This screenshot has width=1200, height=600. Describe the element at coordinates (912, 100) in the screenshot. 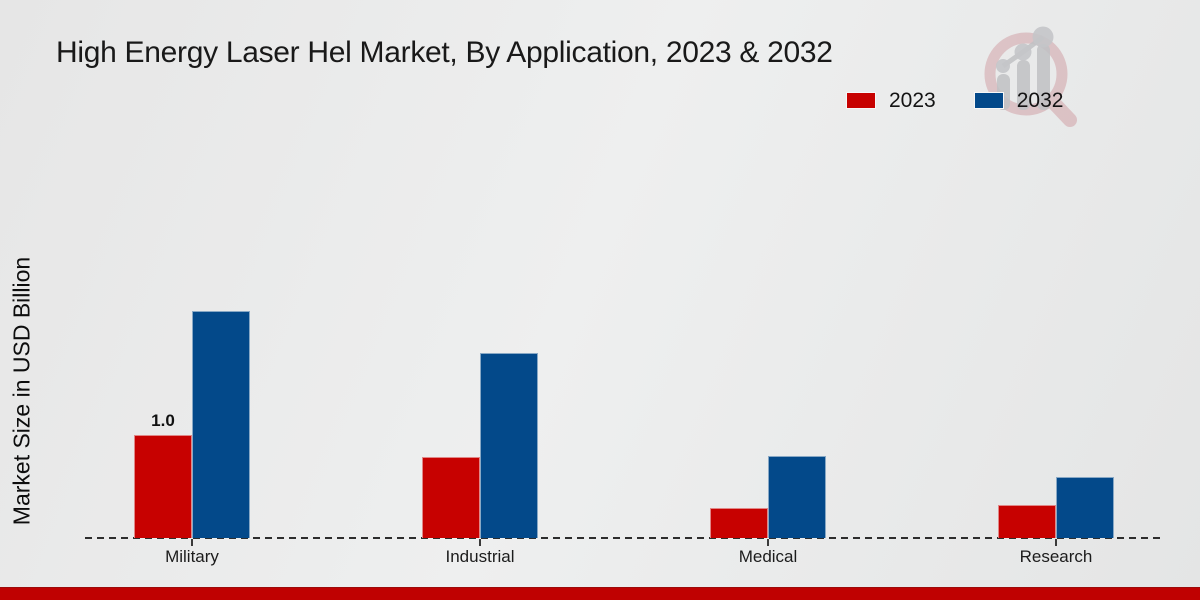

I see `legend-label-2023: 2023` at that location.